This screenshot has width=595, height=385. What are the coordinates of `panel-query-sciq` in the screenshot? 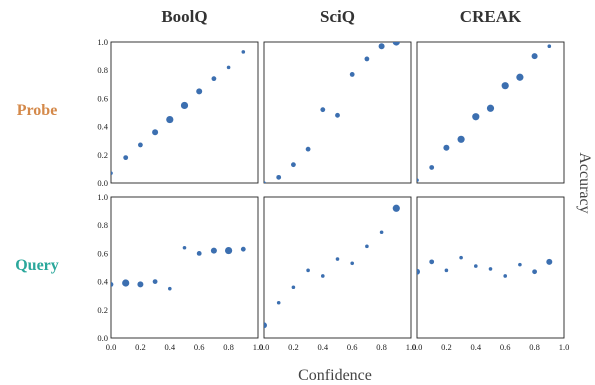 It's located at (337, 267).